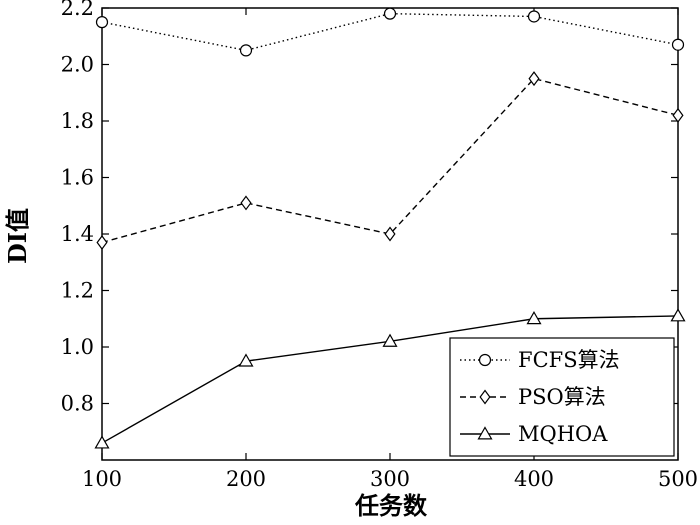 This screenshot has height=525, width=700. Describe the element at coordinates (391, 505) in the screenshot. I see `x-axis-label: 任务数` at that location.